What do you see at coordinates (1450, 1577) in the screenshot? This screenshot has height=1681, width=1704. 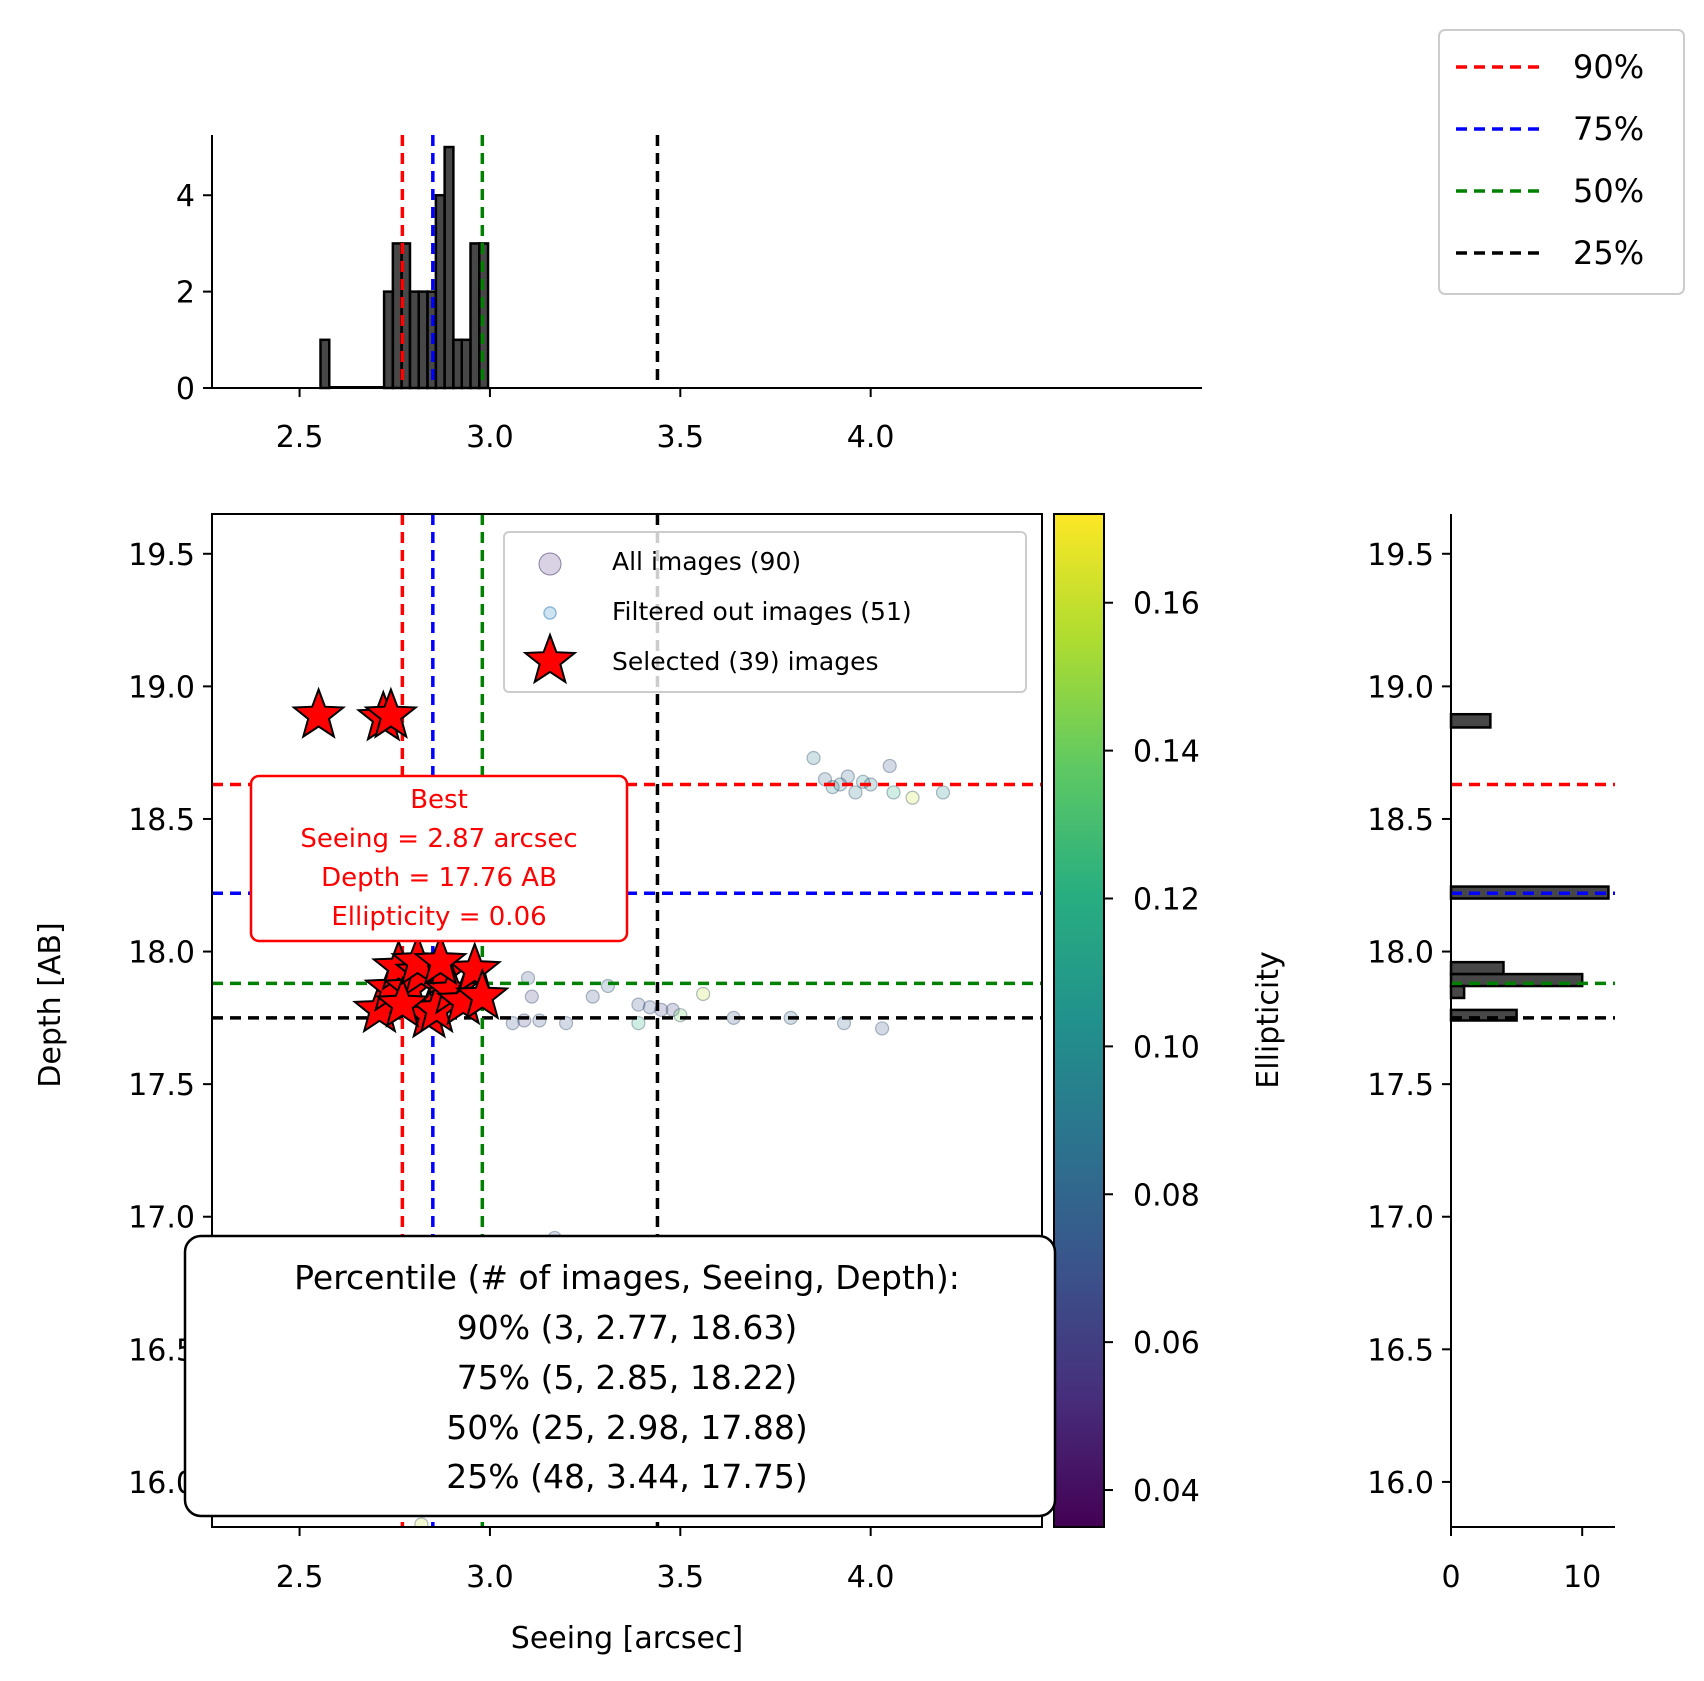 I see `depth-hist-x-tick-label: 0` at bounding box center [1450, 1577].